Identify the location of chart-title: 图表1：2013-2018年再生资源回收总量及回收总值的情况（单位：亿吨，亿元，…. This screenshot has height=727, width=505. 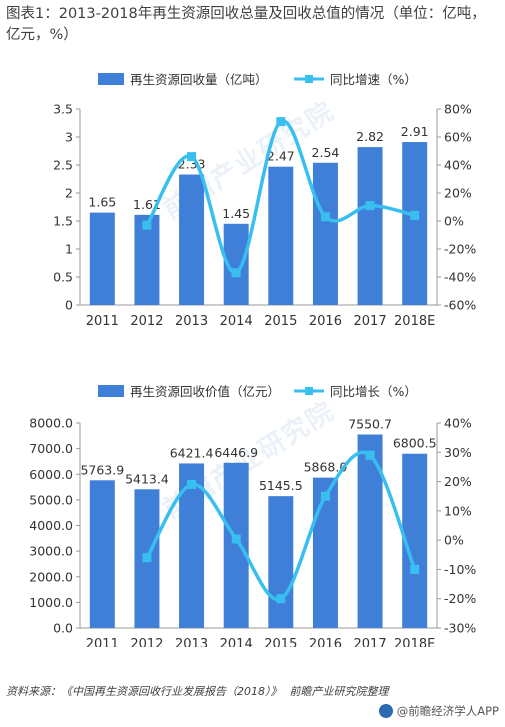
(246, 24).